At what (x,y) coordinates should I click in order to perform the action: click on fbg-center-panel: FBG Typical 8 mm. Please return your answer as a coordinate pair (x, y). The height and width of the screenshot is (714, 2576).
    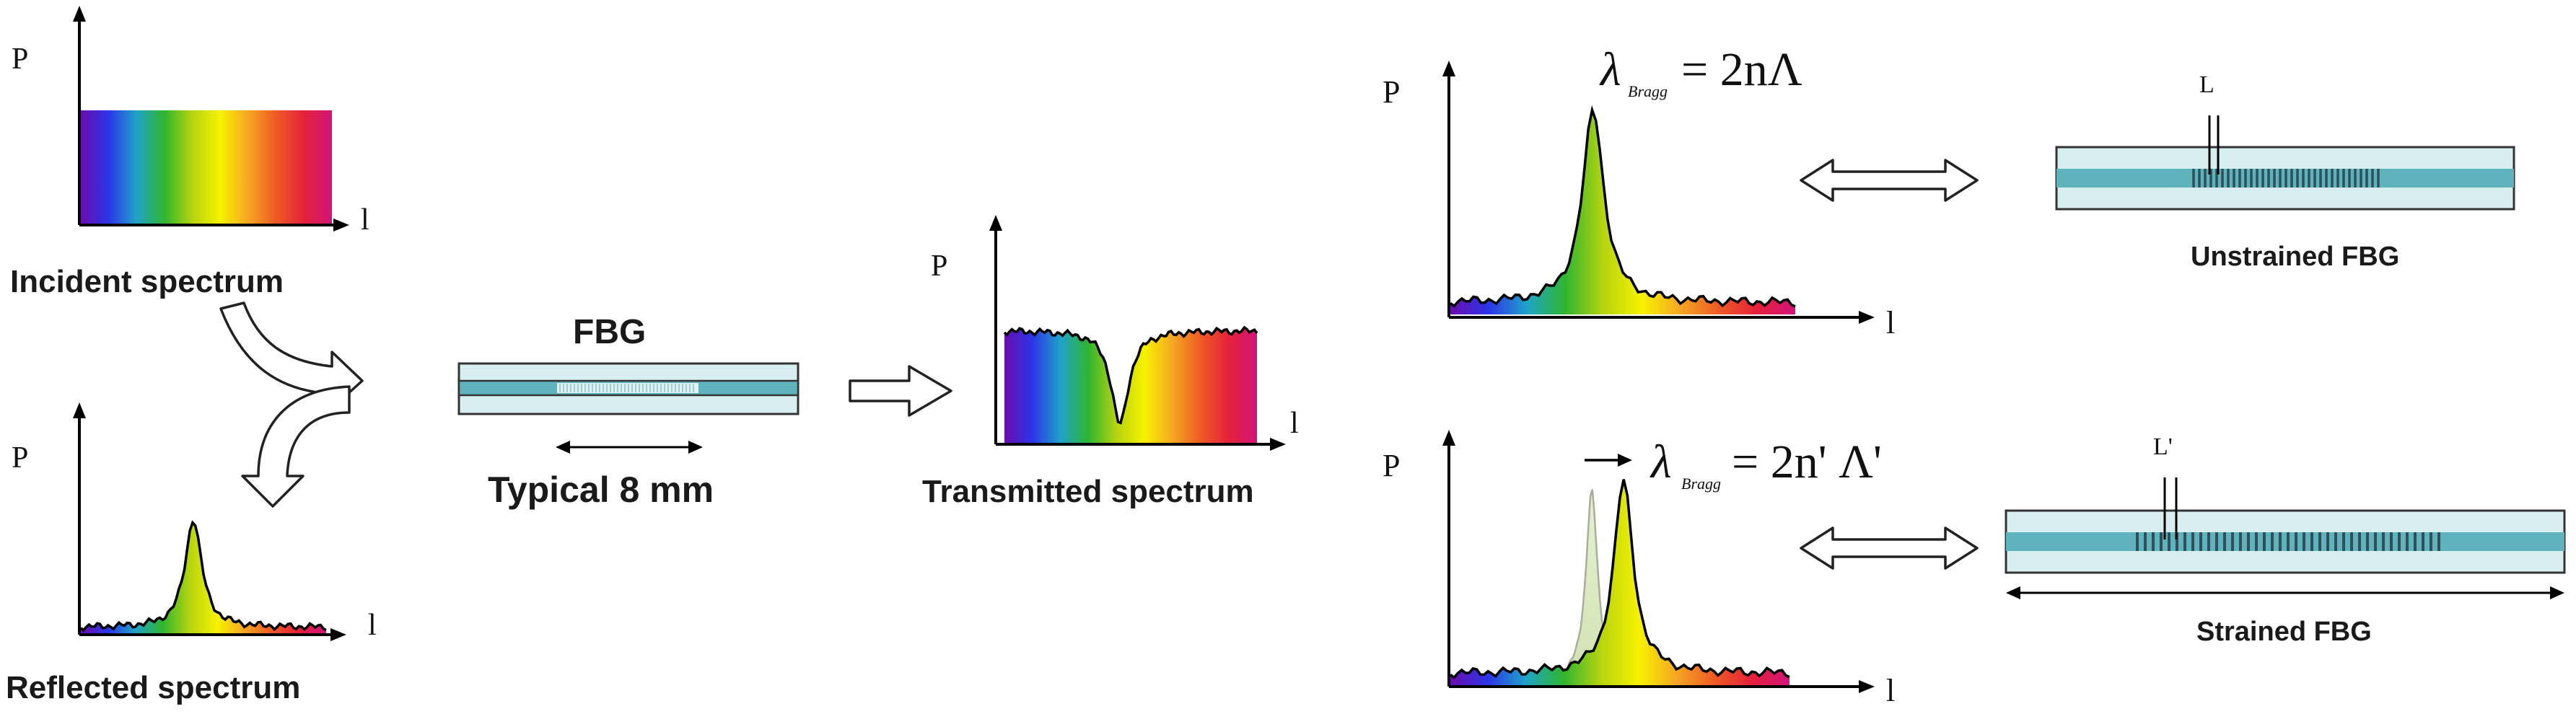
    Looking at the image, I should click on (628, 411).